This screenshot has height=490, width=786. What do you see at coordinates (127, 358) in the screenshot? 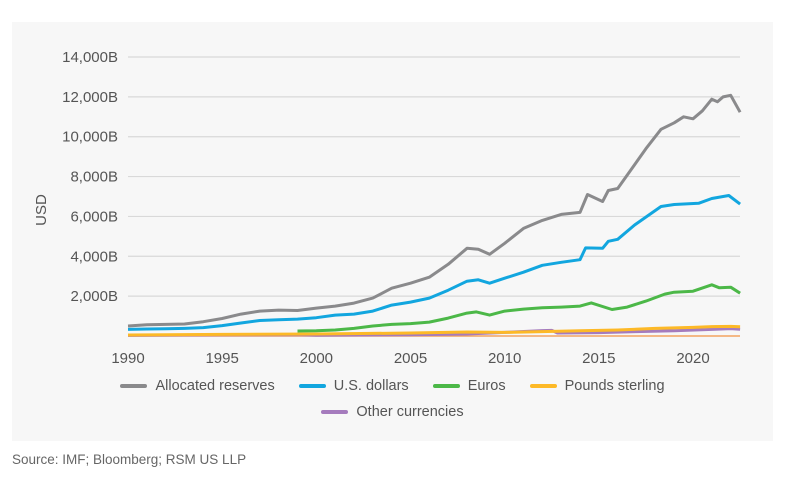
I see `x-tick-label: 1990` at bounding box center [127, 358].